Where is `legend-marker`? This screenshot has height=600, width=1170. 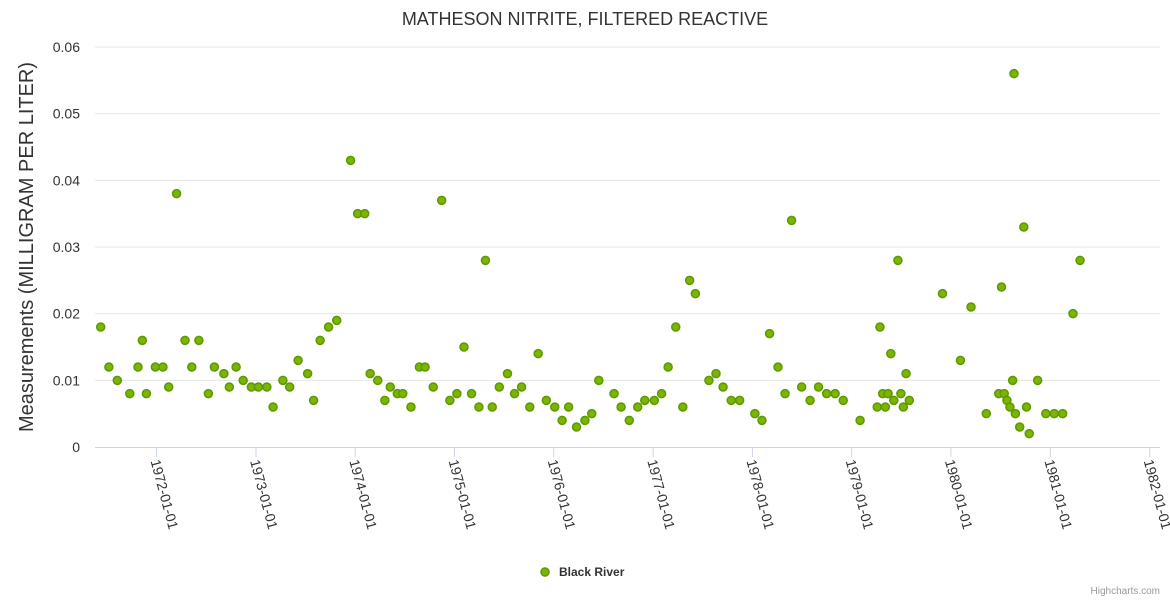 legend-marker is located at coordinates (545, 572).